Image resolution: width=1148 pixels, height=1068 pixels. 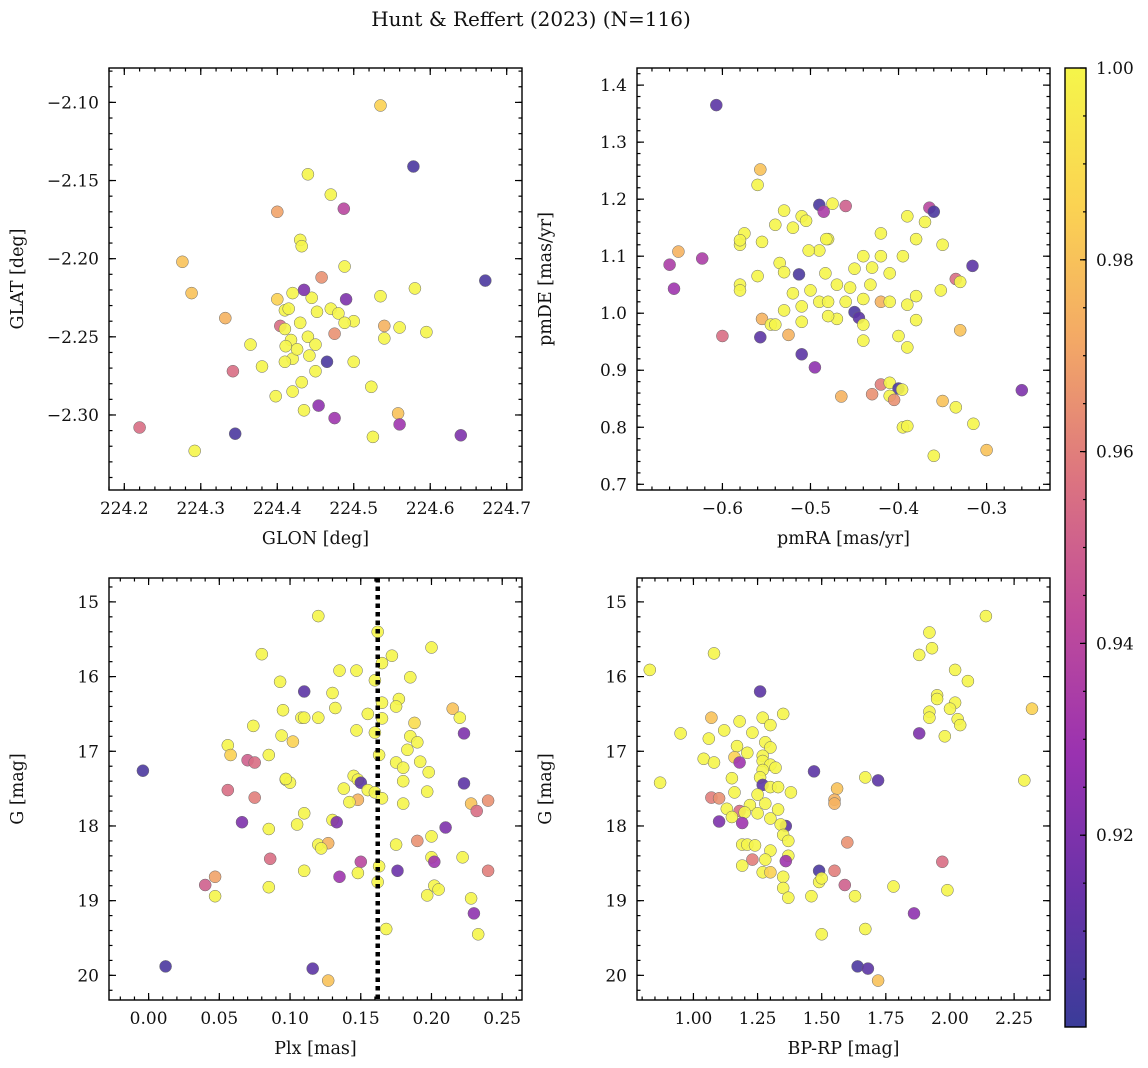 I want to click on y-tick-label: 20, so click(x=88, y=976).